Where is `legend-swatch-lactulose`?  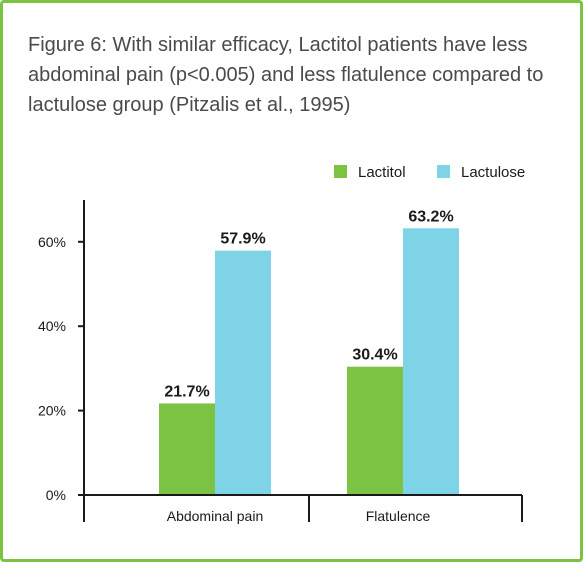
legend-swatch-lactulose is located at coordinates (443, 171).